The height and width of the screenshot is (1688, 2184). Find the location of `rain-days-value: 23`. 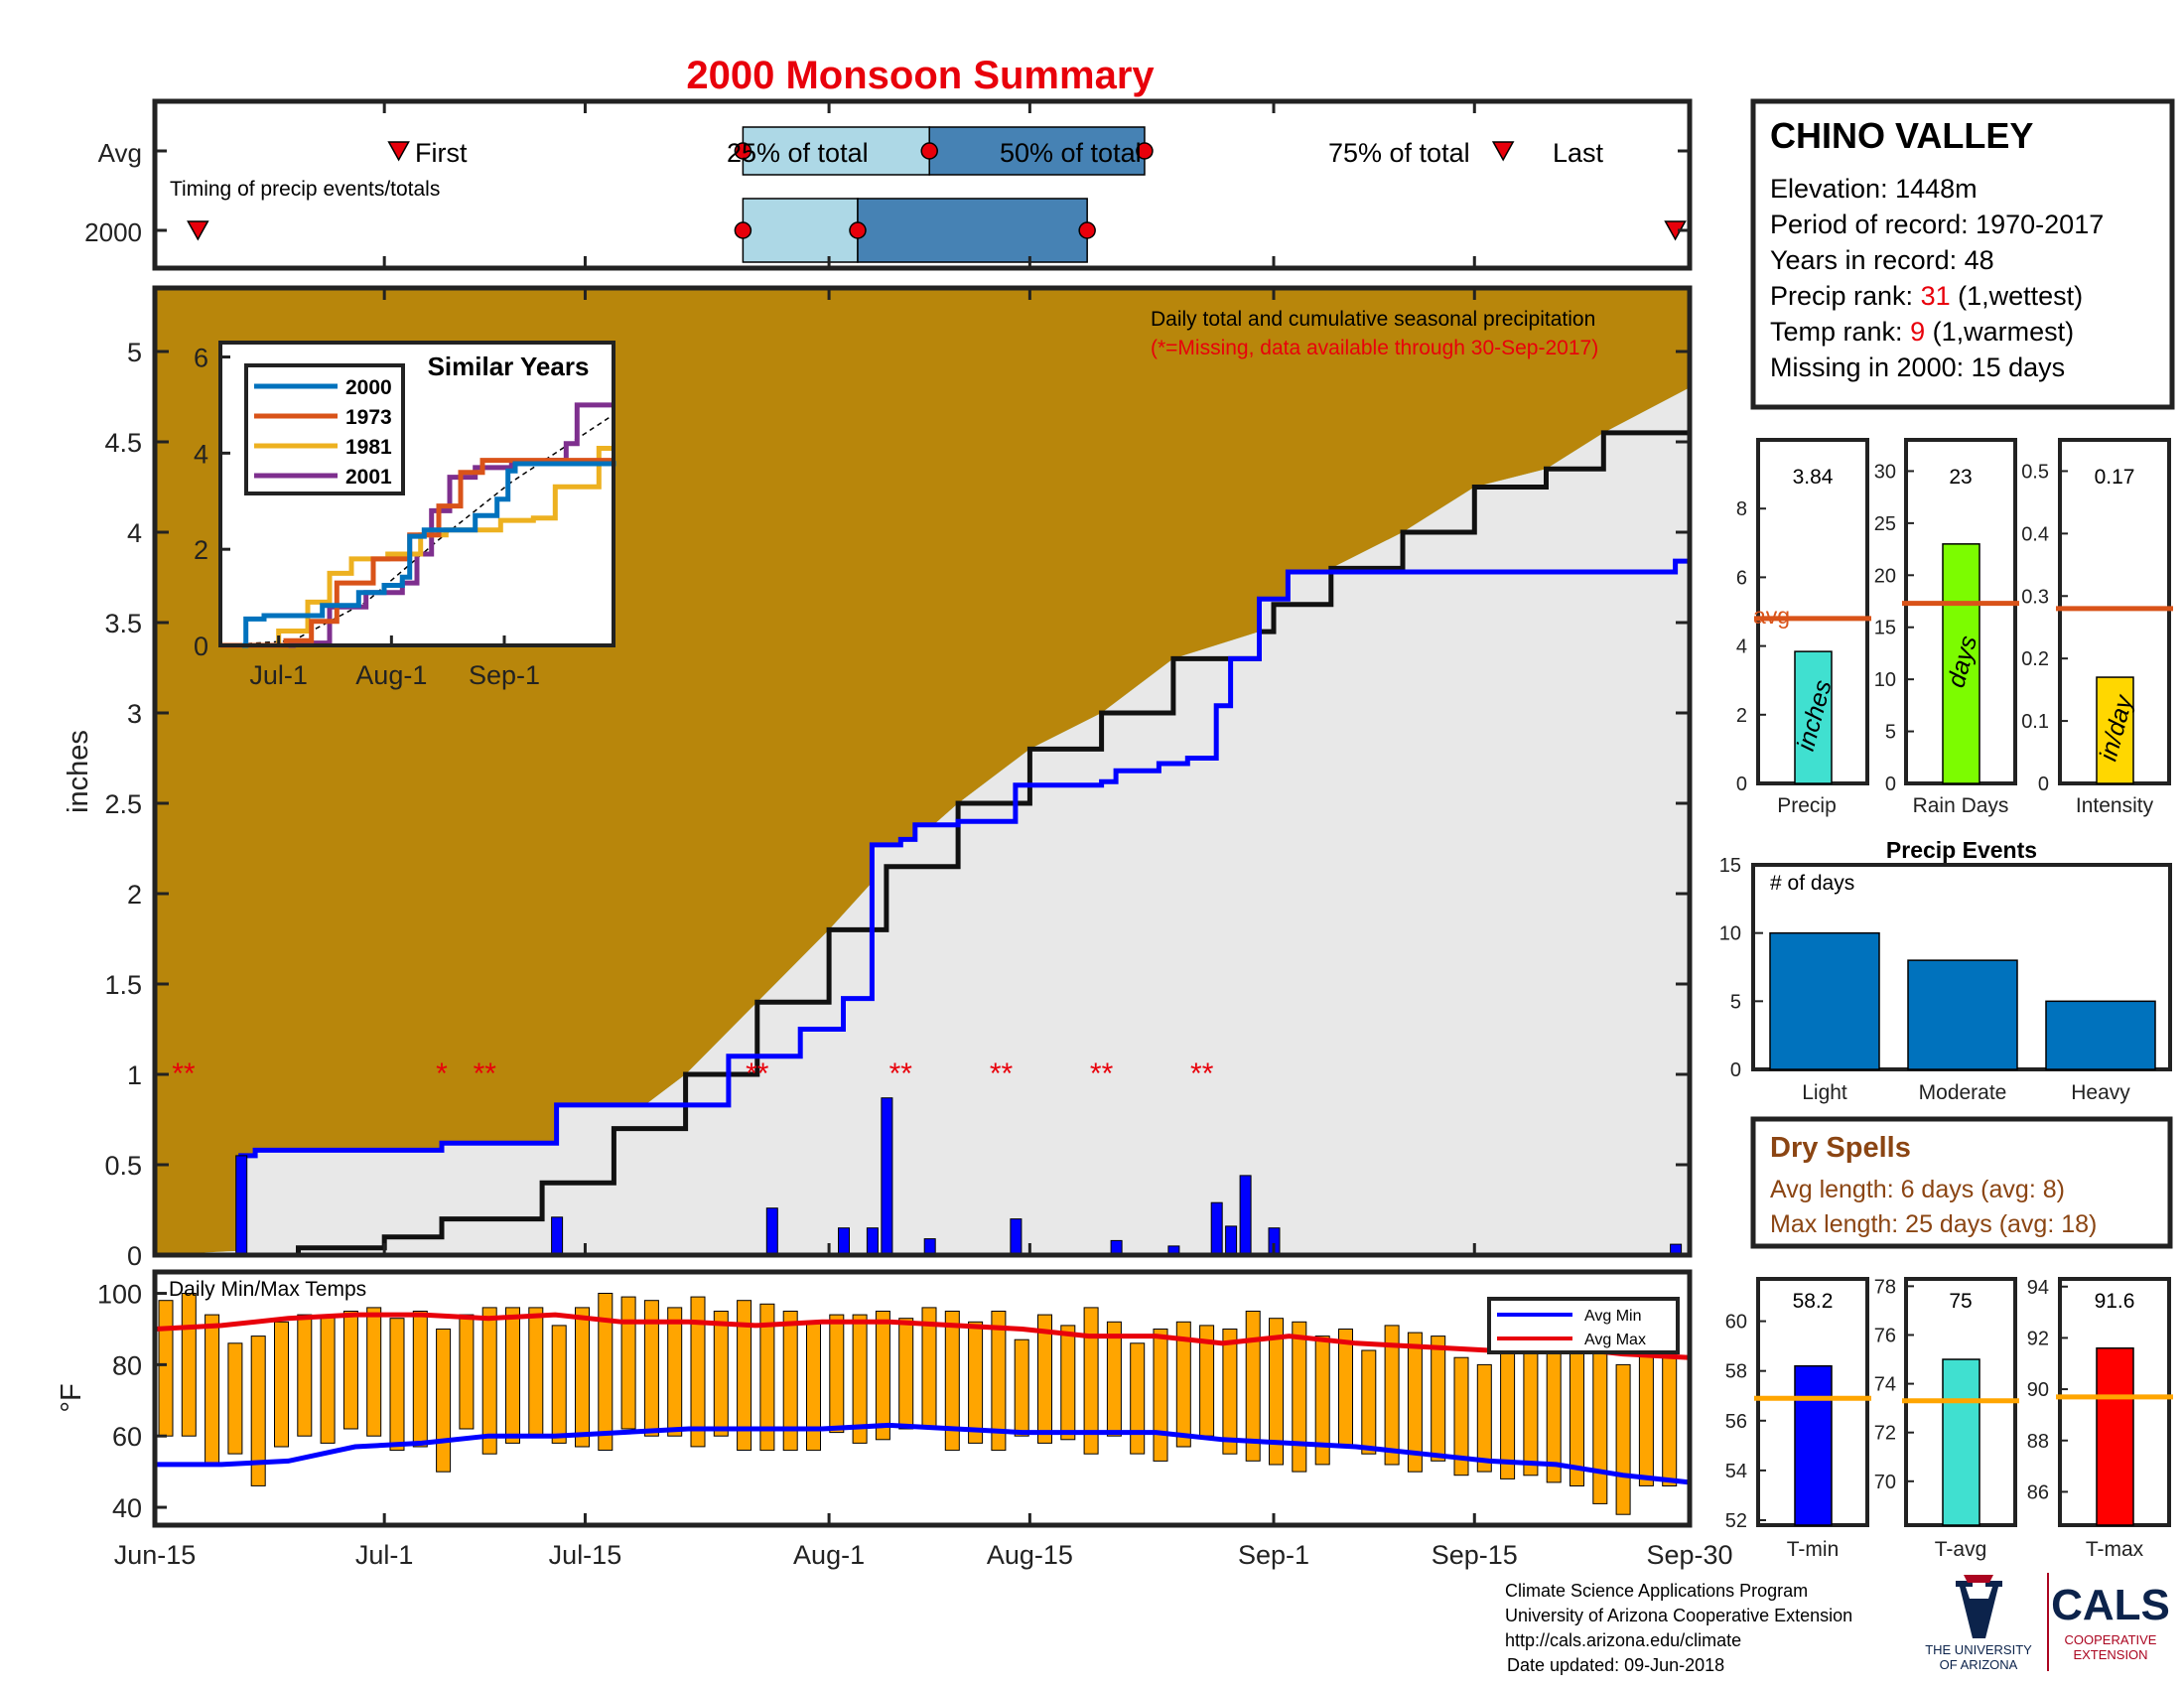

rain-days-value: 23 is located at coordinates (1960, 477).